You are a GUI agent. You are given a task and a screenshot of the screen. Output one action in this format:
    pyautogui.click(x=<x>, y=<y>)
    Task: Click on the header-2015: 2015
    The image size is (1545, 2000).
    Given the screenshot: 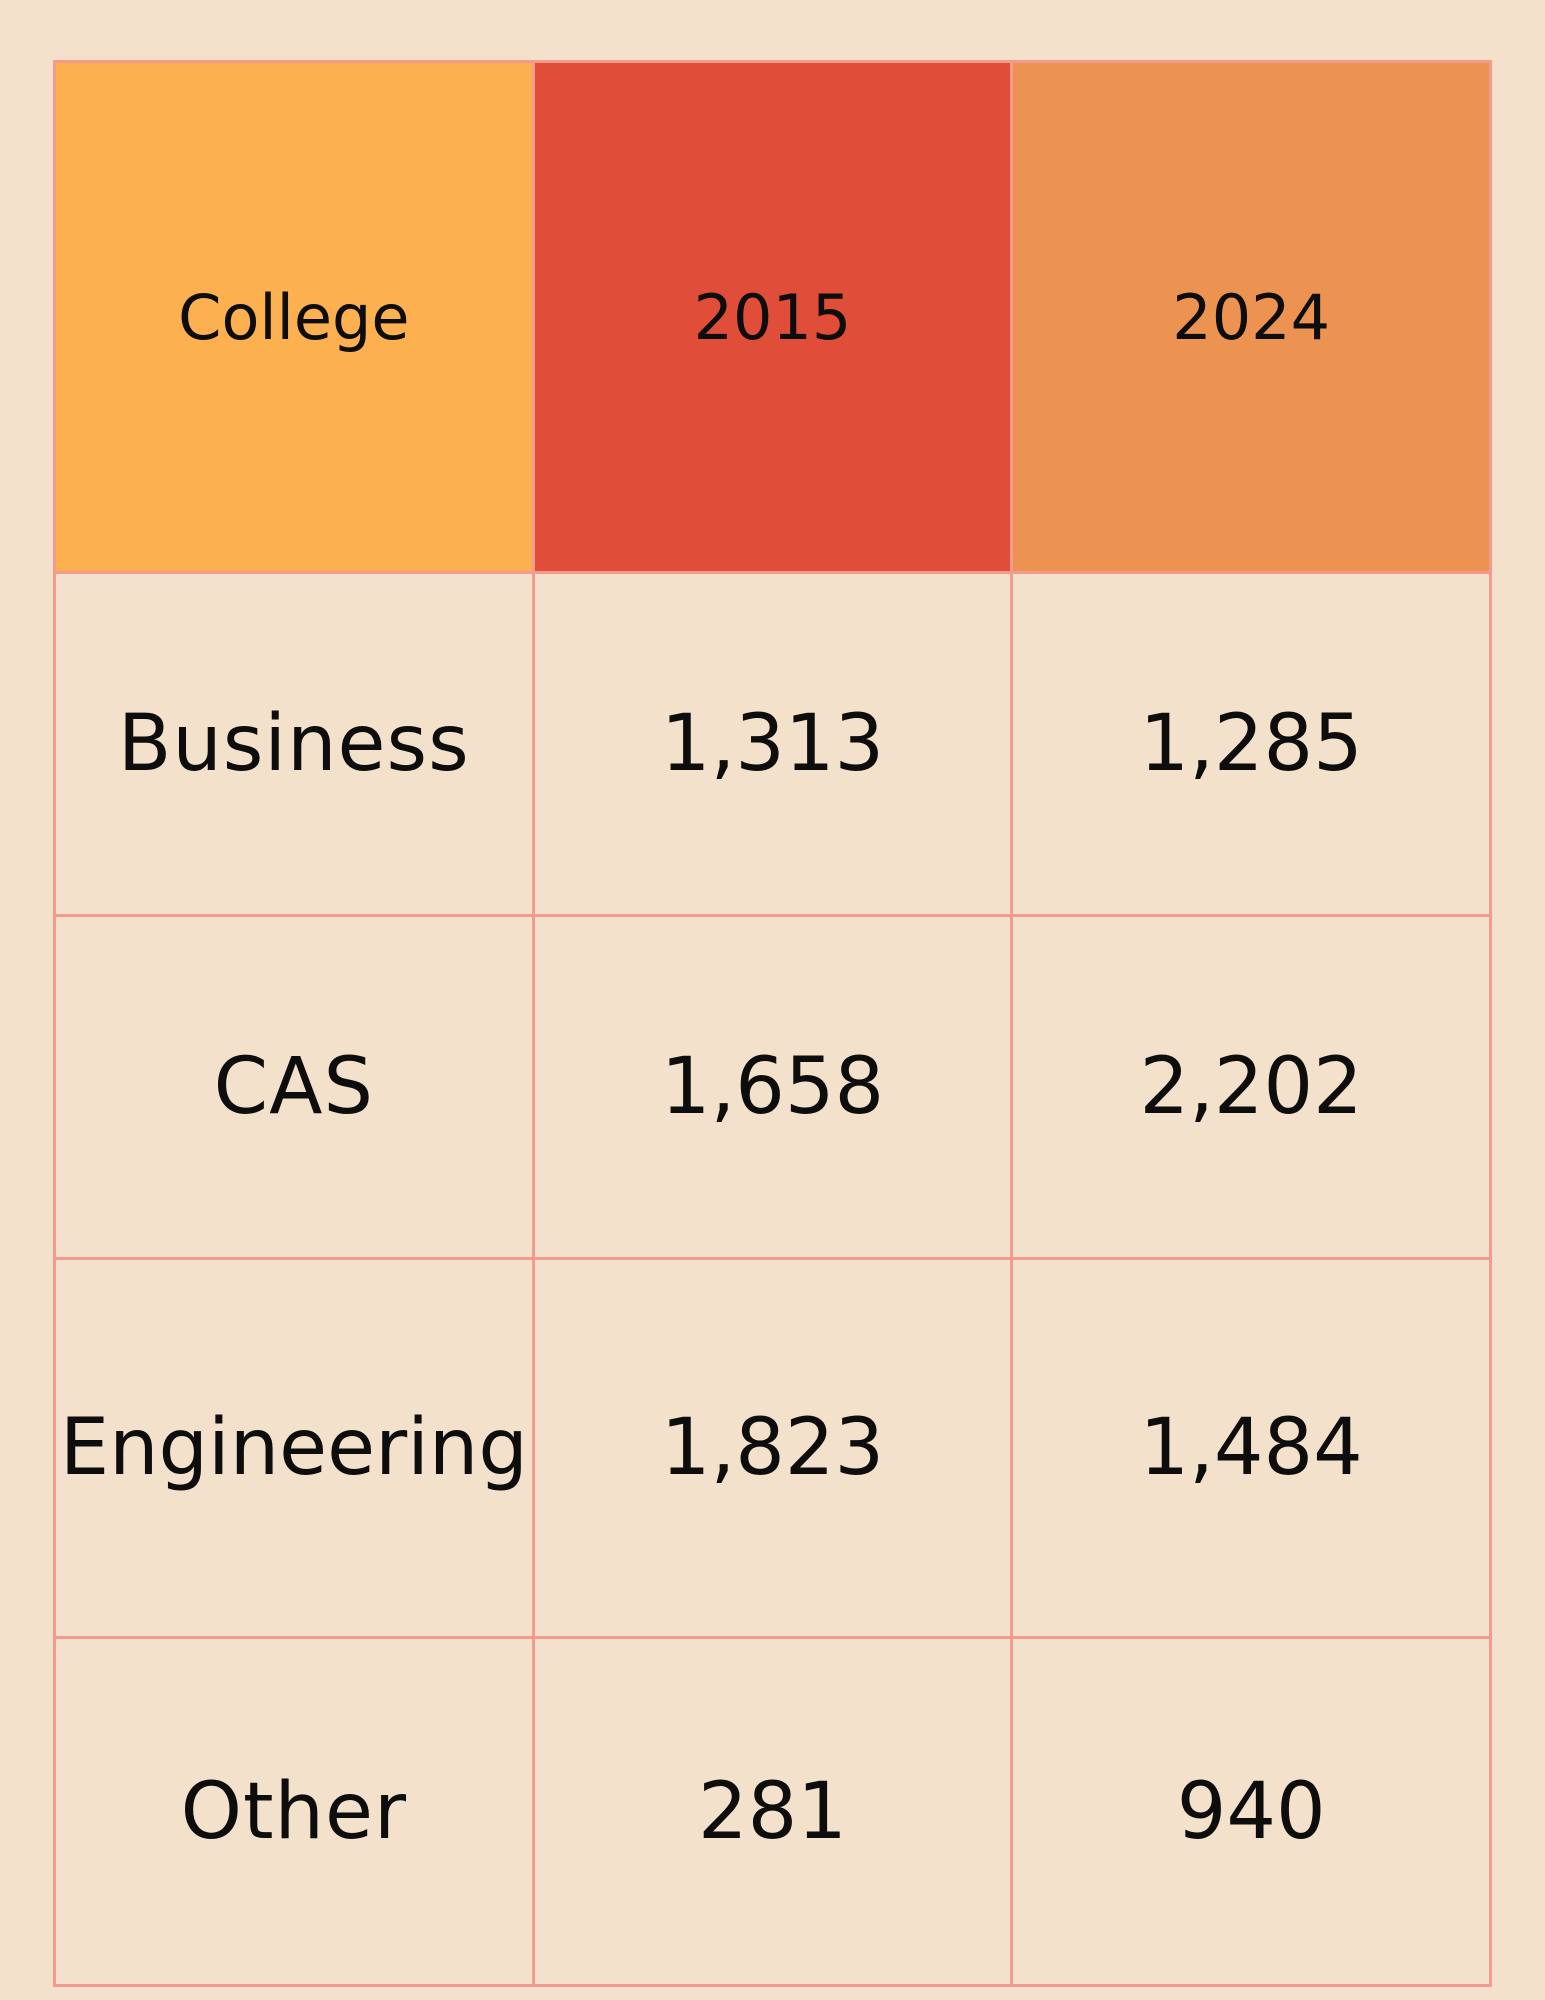 What is the action you would take?
    pyautogui.click(x=772, y=317)
    